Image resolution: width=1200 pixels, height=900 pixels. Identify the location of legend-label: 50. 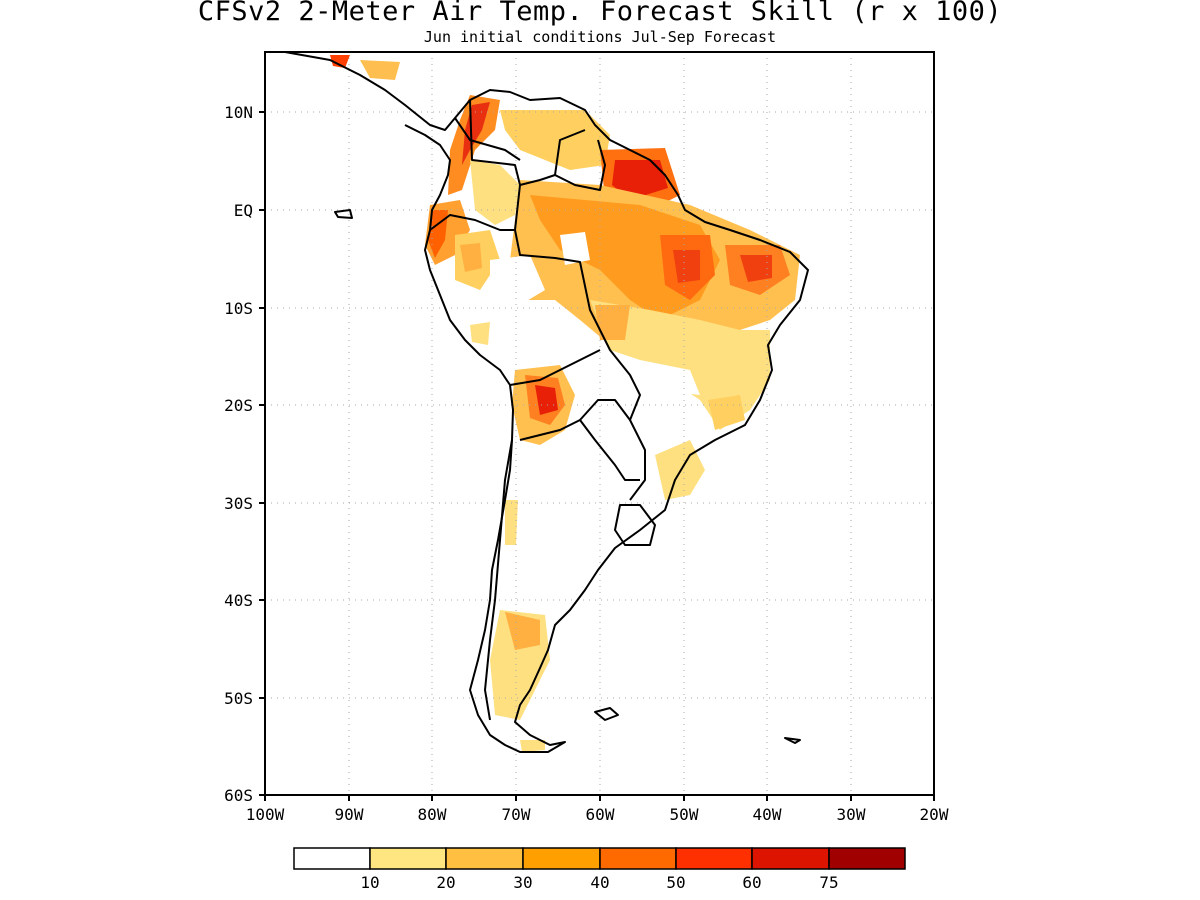
(675, 882).